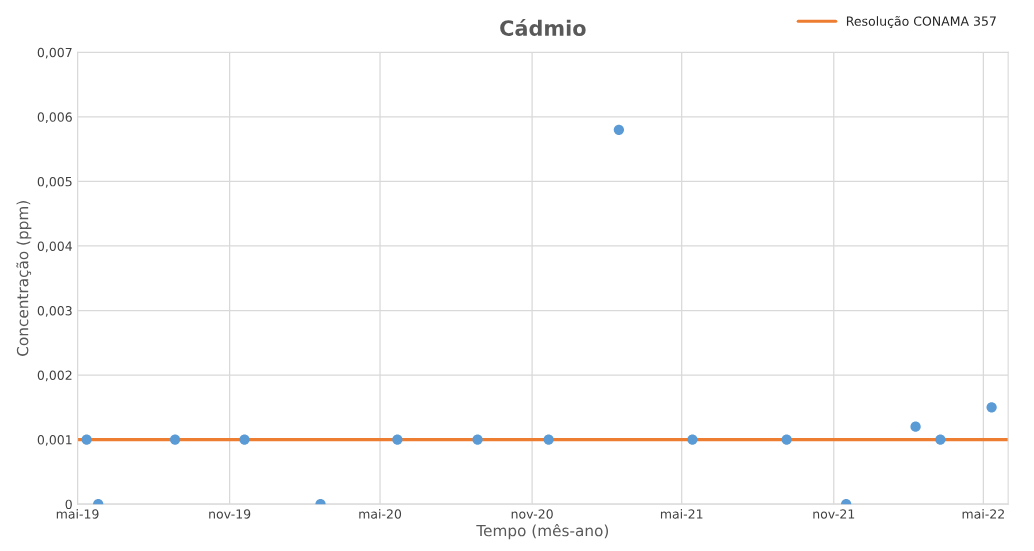 This screenshot has height=551, width=1034. What do you see at coordinates (532, 514) in the screenshot?
I see `x-tick-label: nov-20` at bounding box center [532, 514].